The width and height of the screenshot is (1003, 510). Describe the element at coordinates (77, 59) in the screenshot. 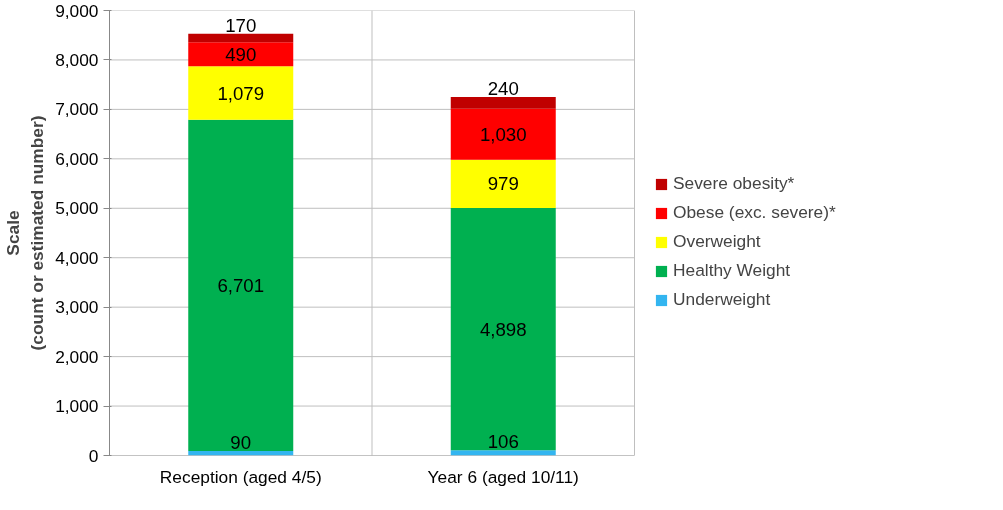

I see `y-tick-label: 8,000` at that location.